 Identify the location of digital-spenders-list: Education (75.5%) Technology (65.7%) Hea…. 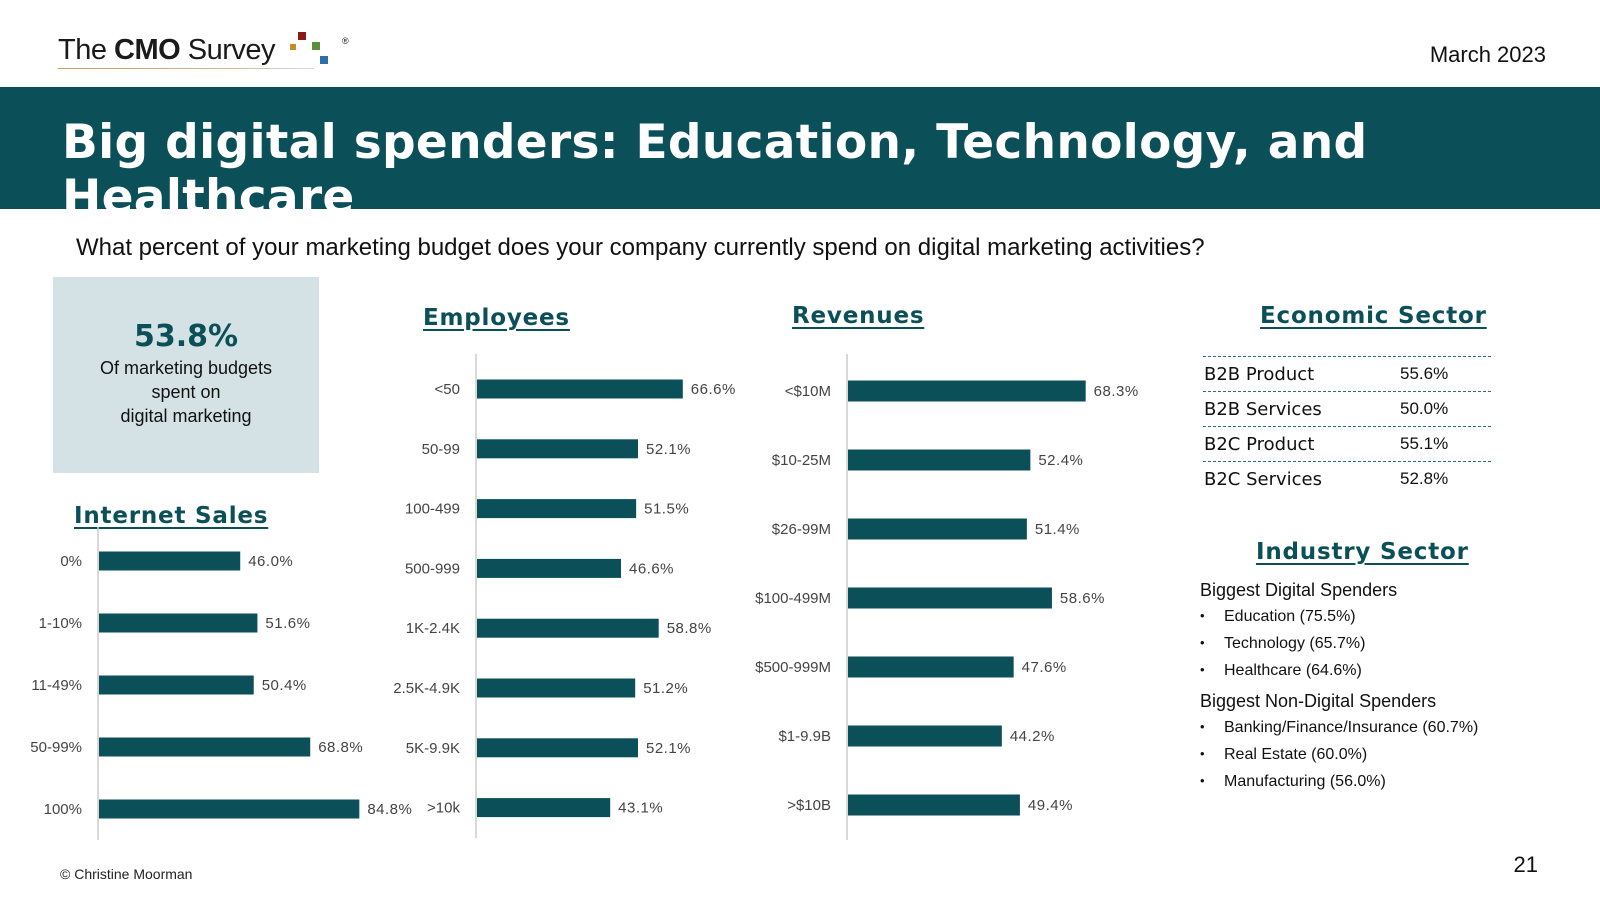
(1339, 648).